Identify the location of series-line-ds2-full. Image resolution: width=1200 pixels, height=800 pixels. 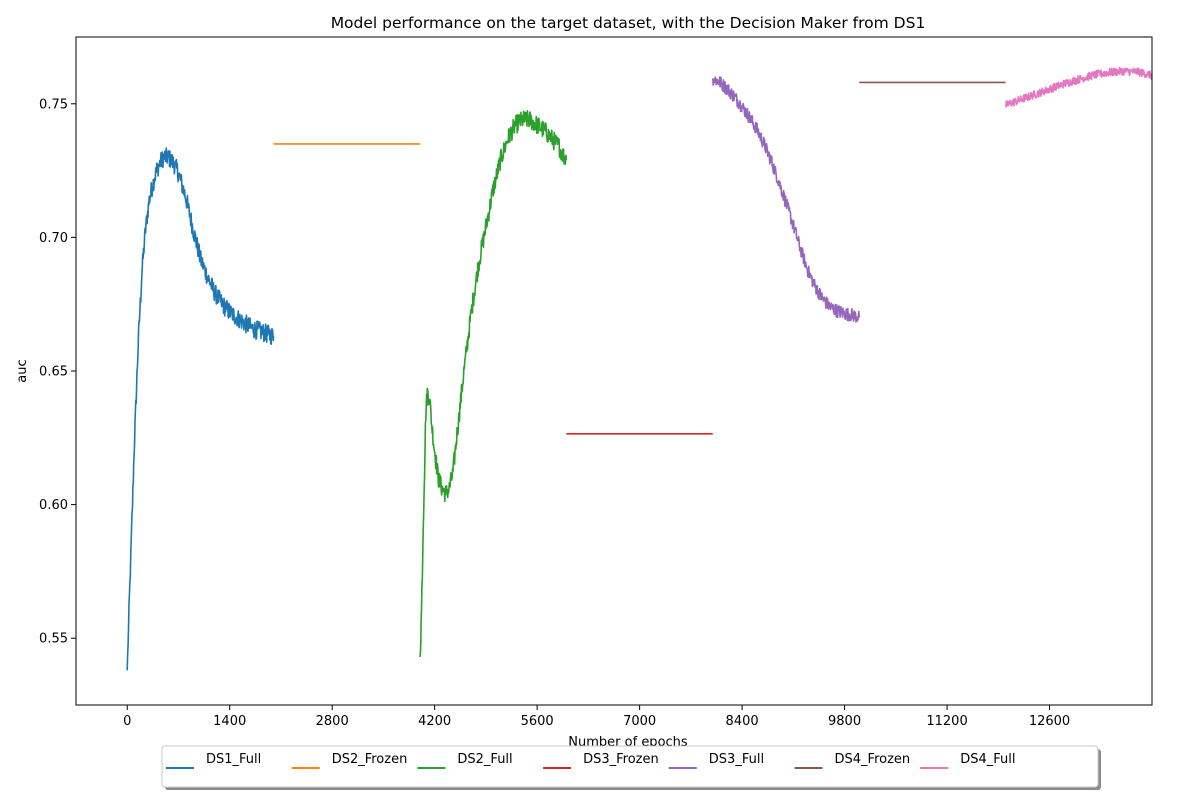
(493, 383).